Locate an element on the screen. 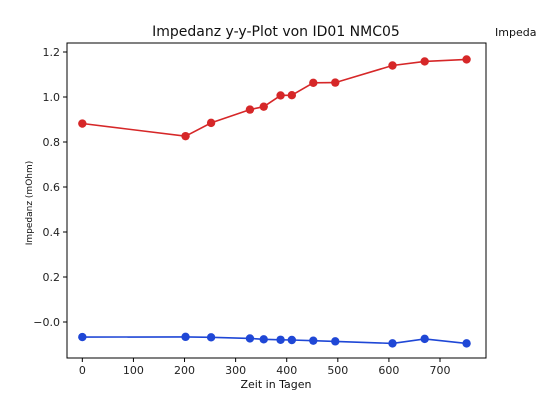 Image resolution: width=540 pixels, height=400 pixels. y-tick-label: 0.8 is located at coordinates (52, 142).